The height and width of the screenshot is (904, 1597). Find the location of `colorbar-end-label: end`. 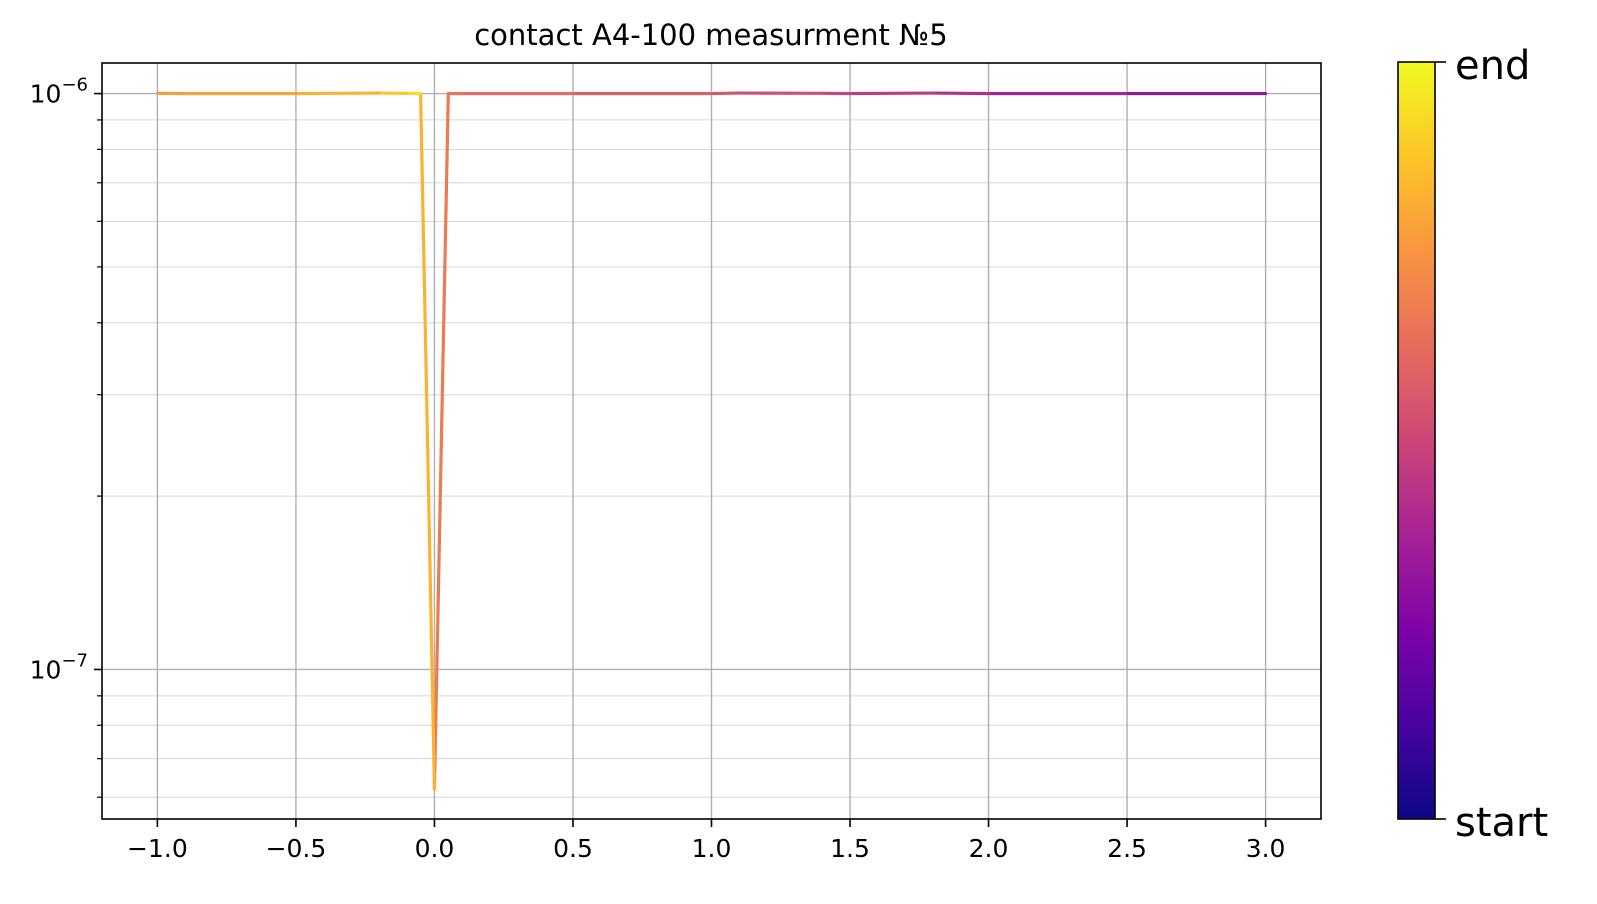

colorbar-end-label: end is located at coordinates (1492, 66).